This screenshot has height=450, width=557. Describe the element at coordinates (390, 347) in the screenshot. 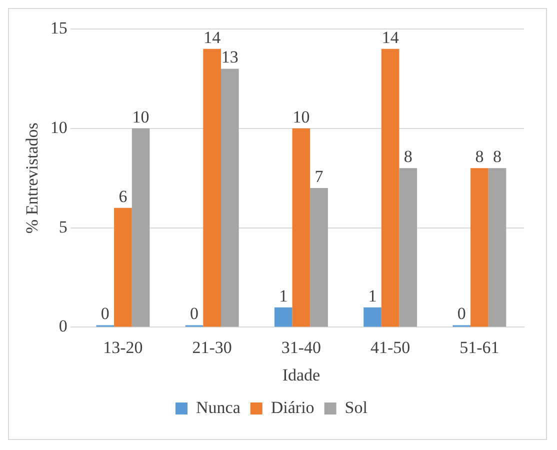

I see `x-tick-label: 41-50` at that location.